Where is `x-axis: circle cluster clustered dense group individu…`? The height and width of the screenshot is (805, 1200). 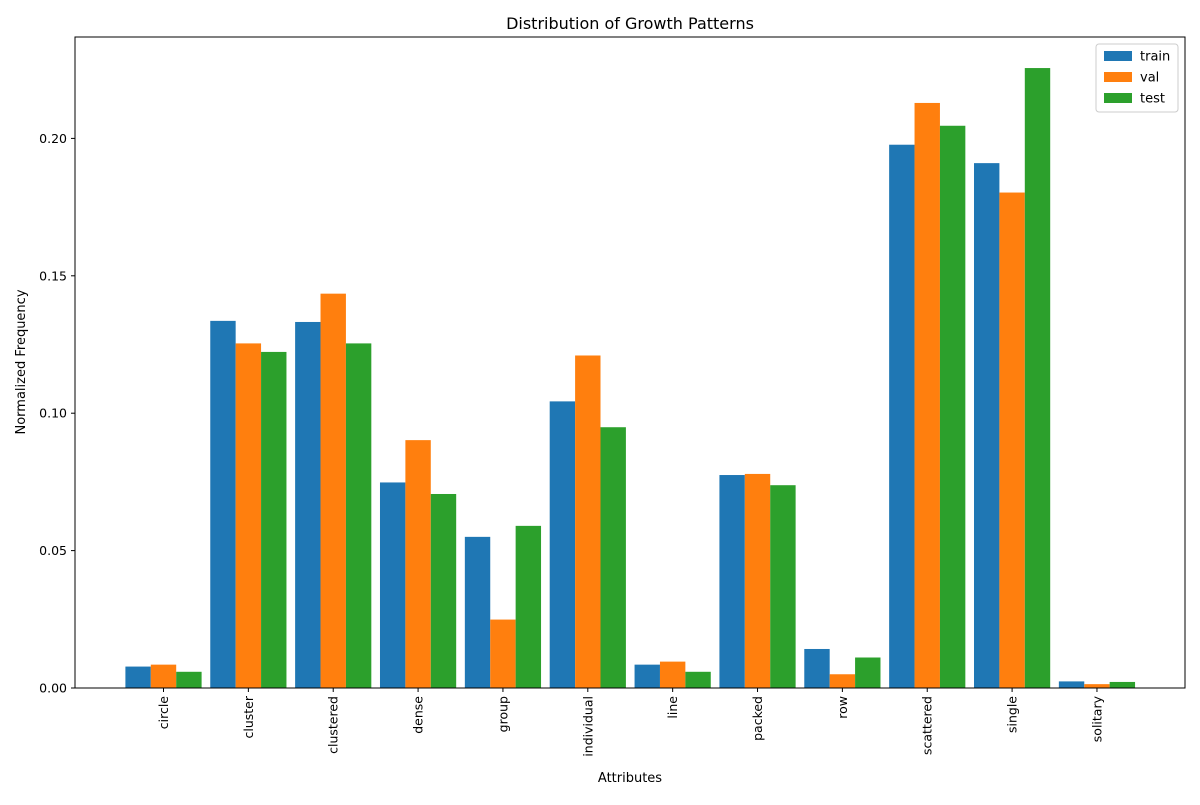 x-axis: circle cluster clustered dense group individu… is located at coordinates (630, 722).